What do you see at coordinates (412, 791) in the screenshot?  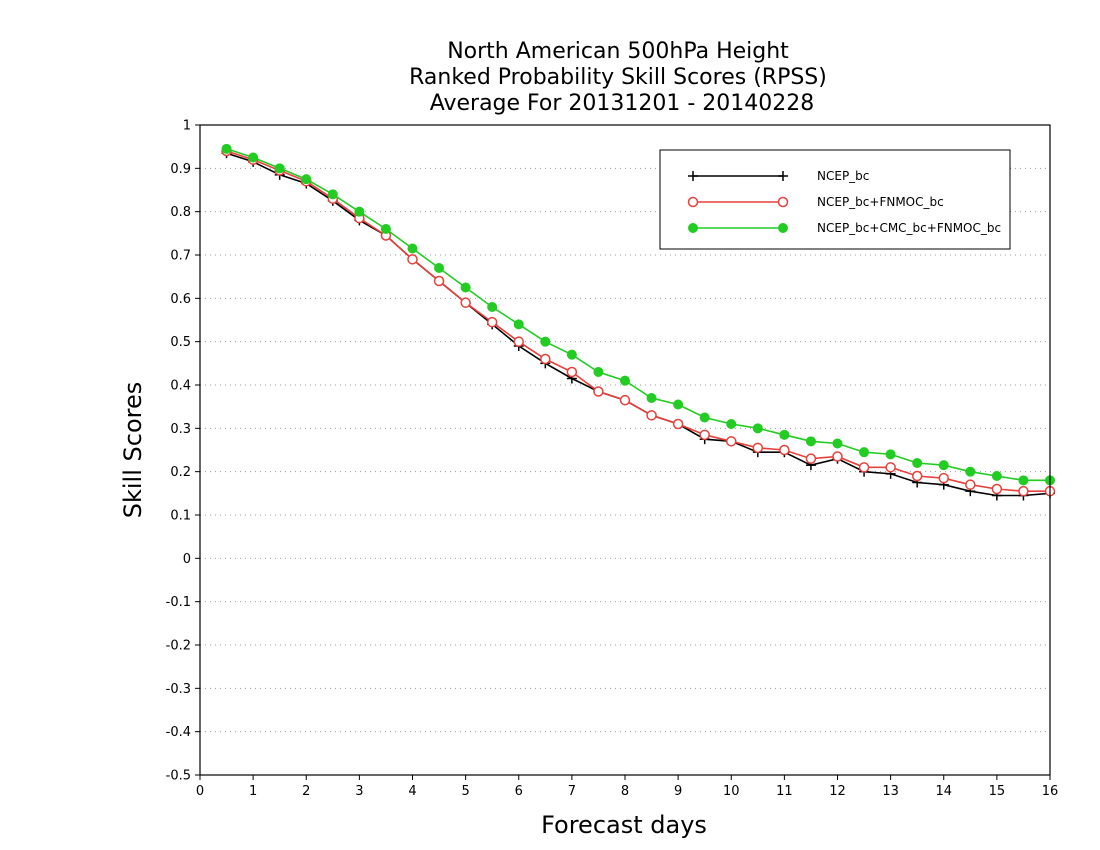 I see `x-tick-label: 4` at bounding box center [412, 791].